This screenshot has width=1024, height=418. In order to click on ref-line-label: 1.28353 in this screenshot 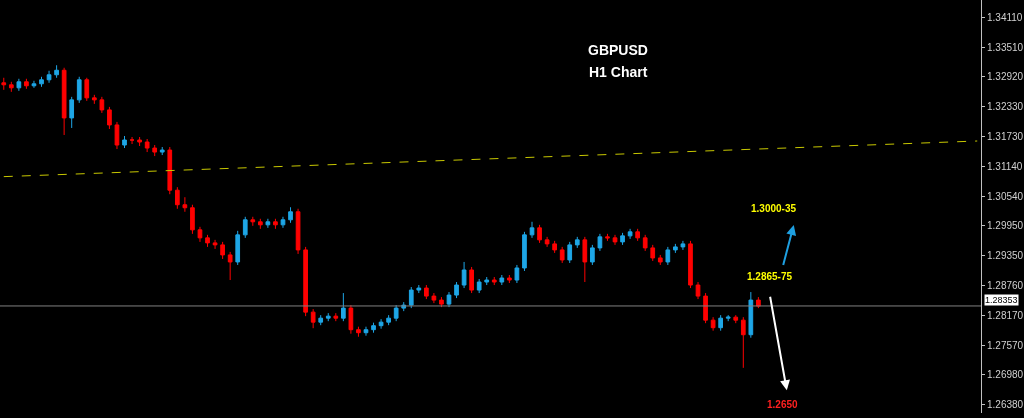, I will do `click(1001, 300)`.